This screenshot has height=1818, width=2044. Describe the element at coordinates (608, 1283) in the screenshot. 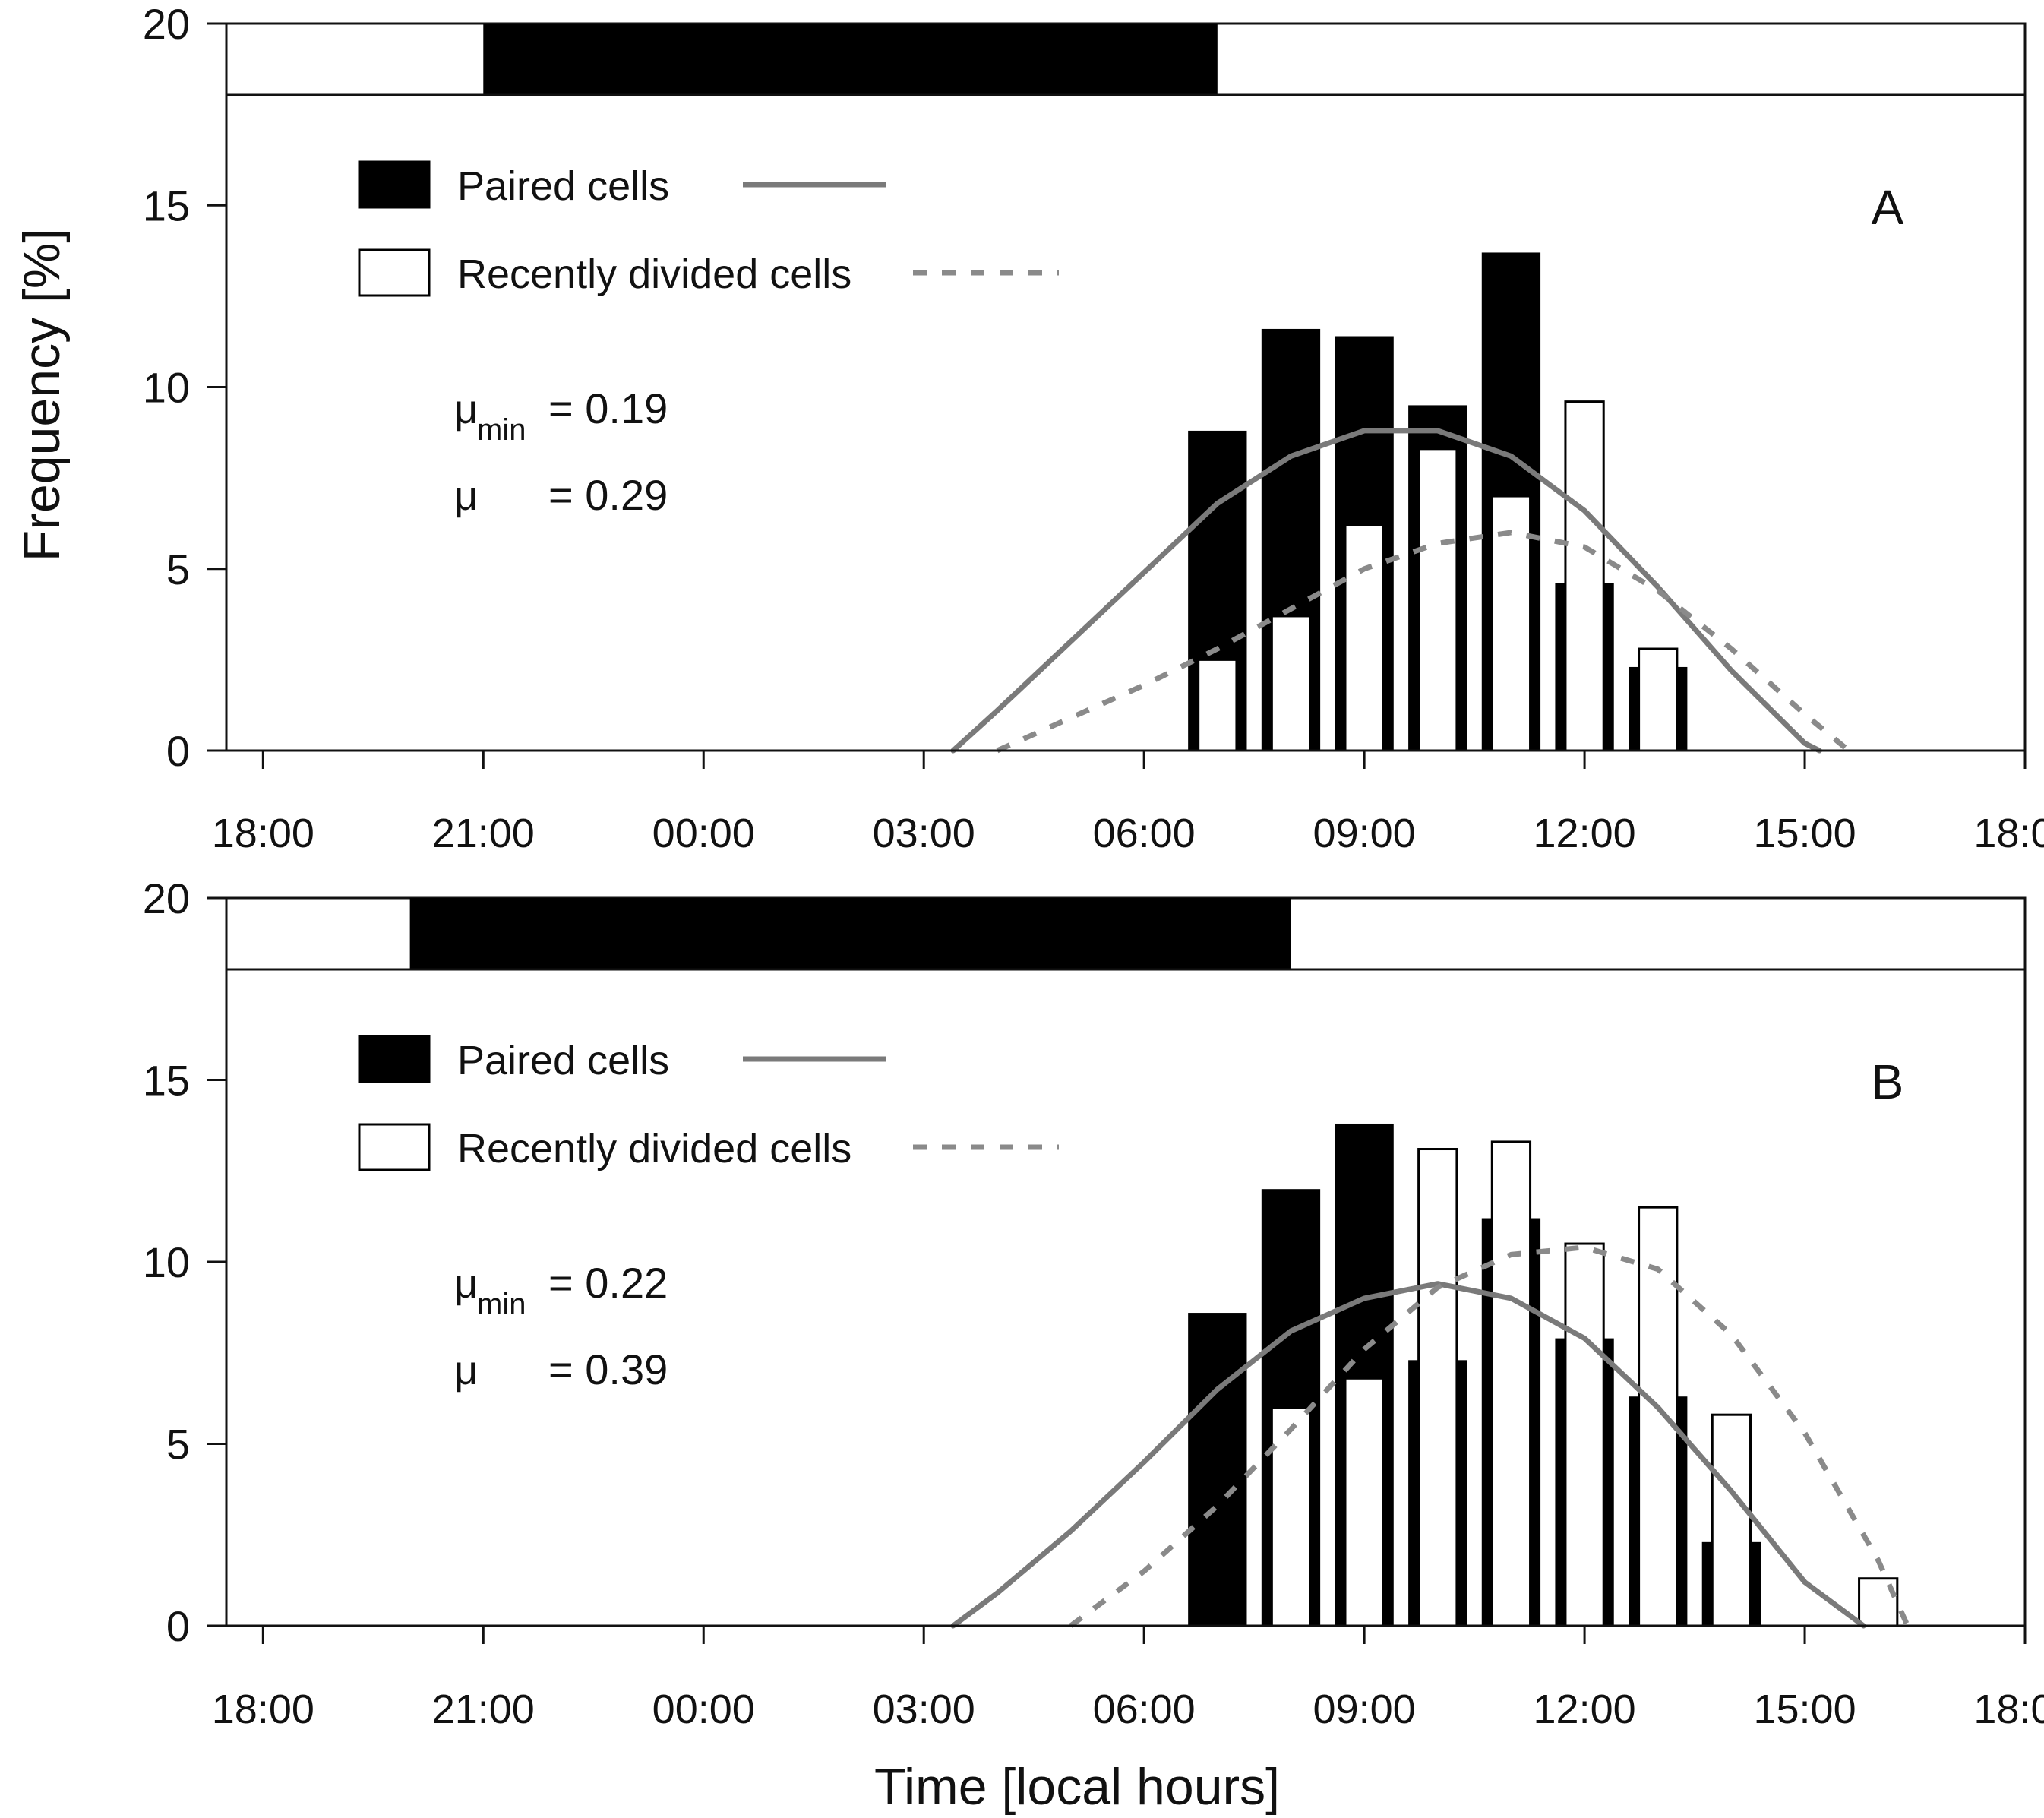

I see `mu-min-value: = 0.22` at that location.